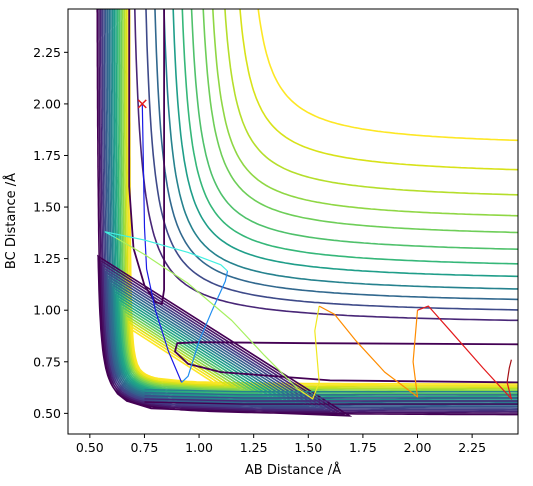  Describe the element at coordinates (142, 104) in the screenshot. I see `start-marker-x` at that location.